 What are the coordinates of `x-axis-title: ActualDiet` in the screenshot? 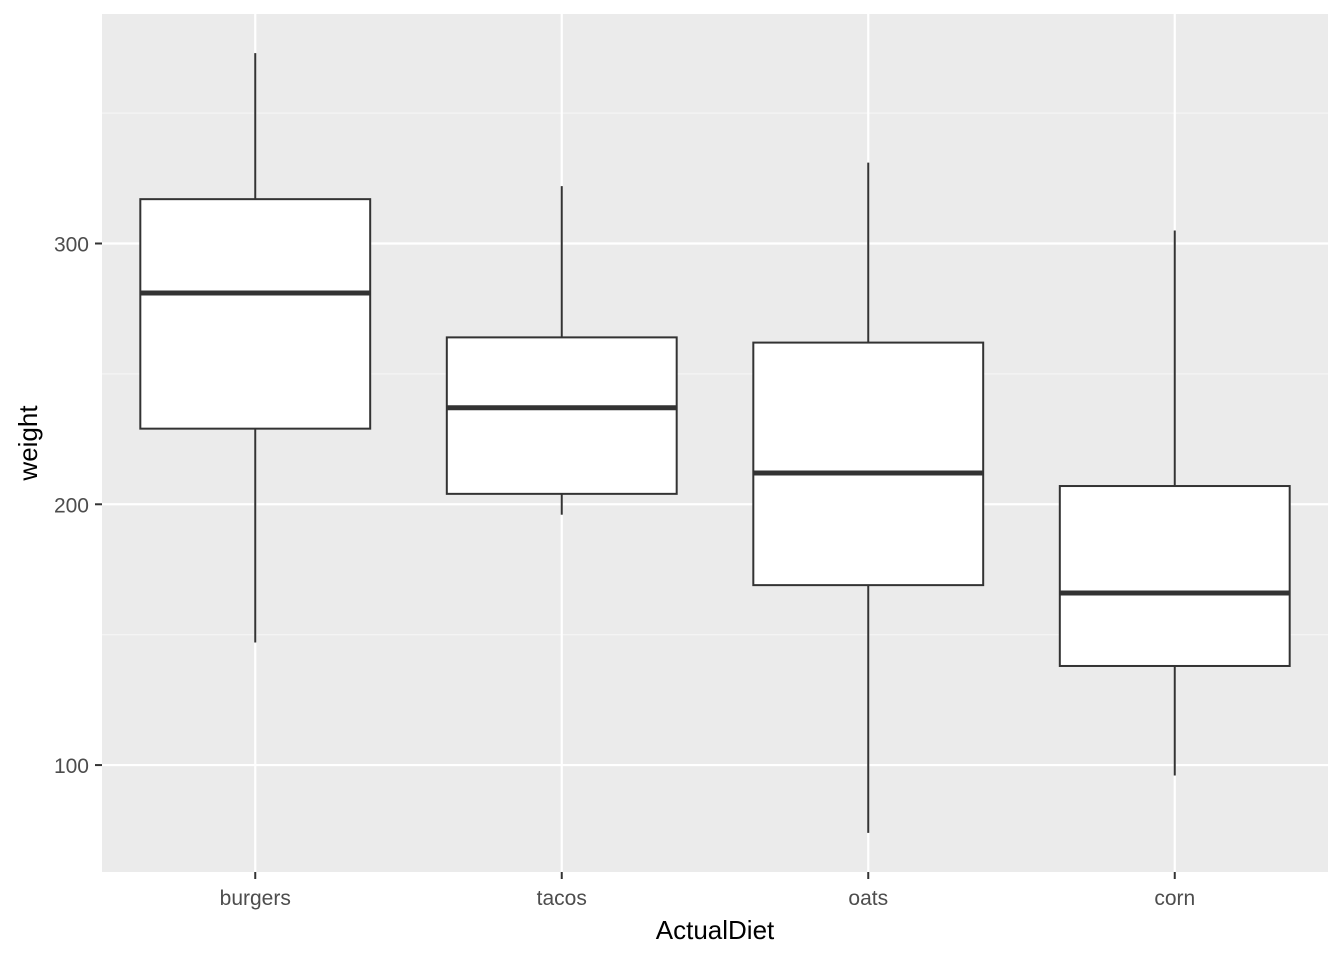 It's located at (715, 930).